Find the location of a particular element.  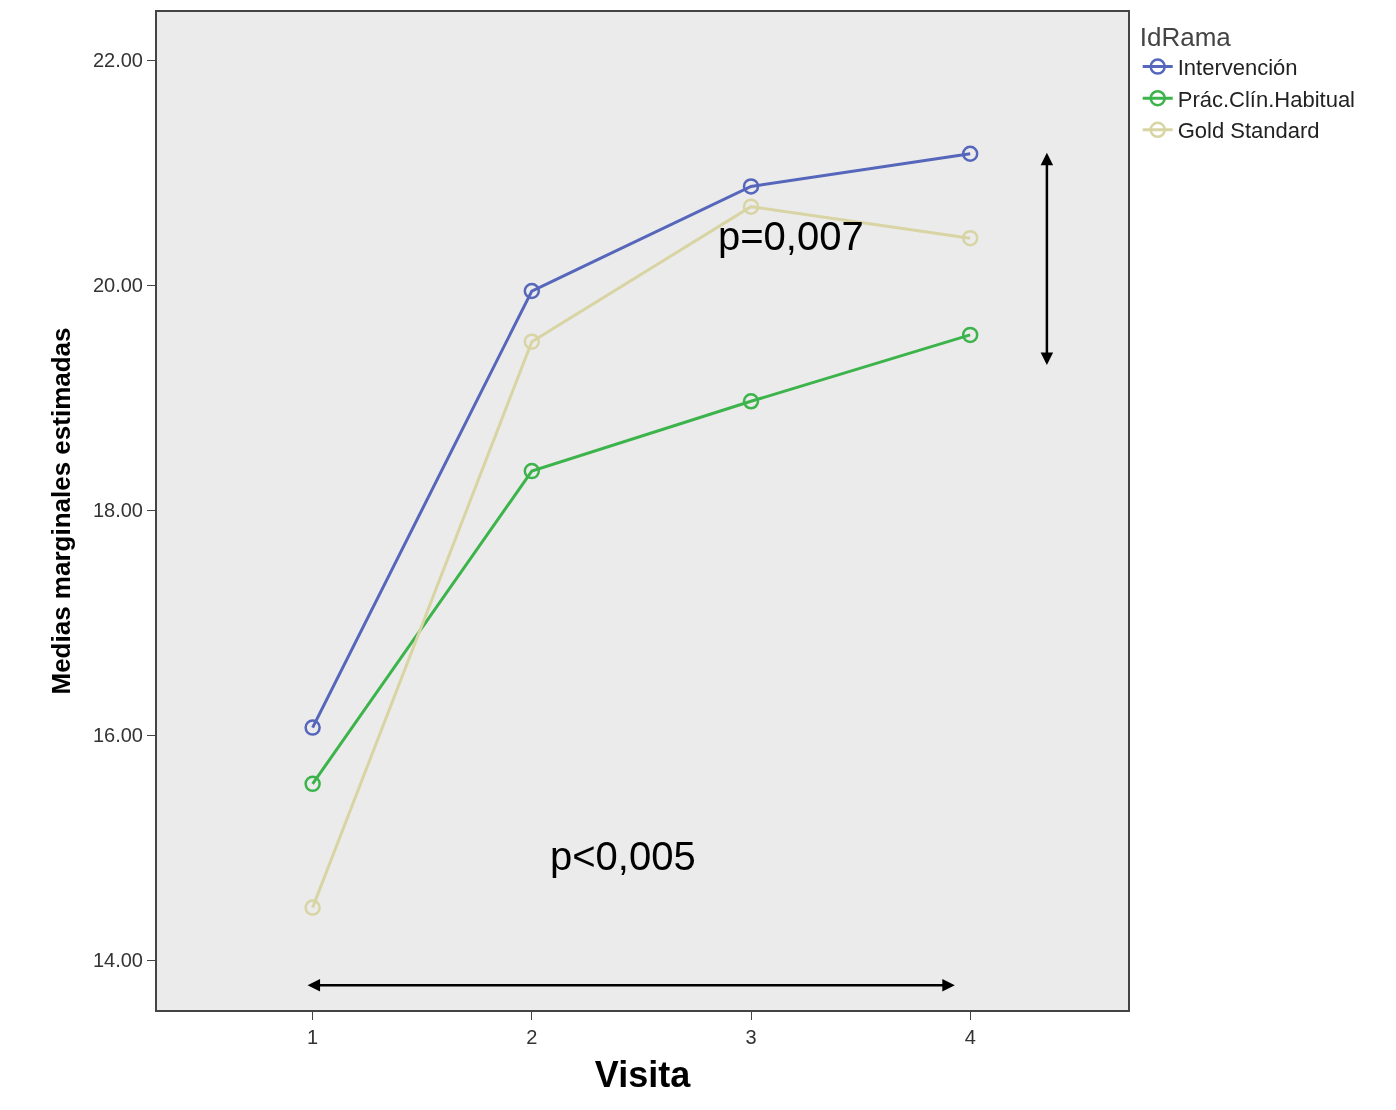

y-tick-label: 22.00 is located at coordinates (117, 60).